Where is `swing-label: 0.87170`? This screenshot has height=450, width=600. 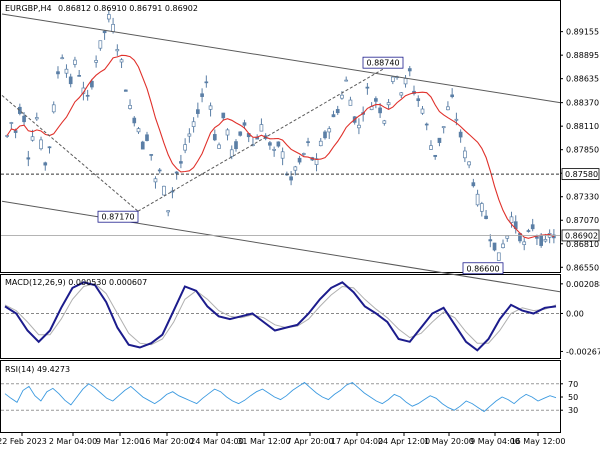 swing-label: 0.87170 is located at coordinates (117, 217).